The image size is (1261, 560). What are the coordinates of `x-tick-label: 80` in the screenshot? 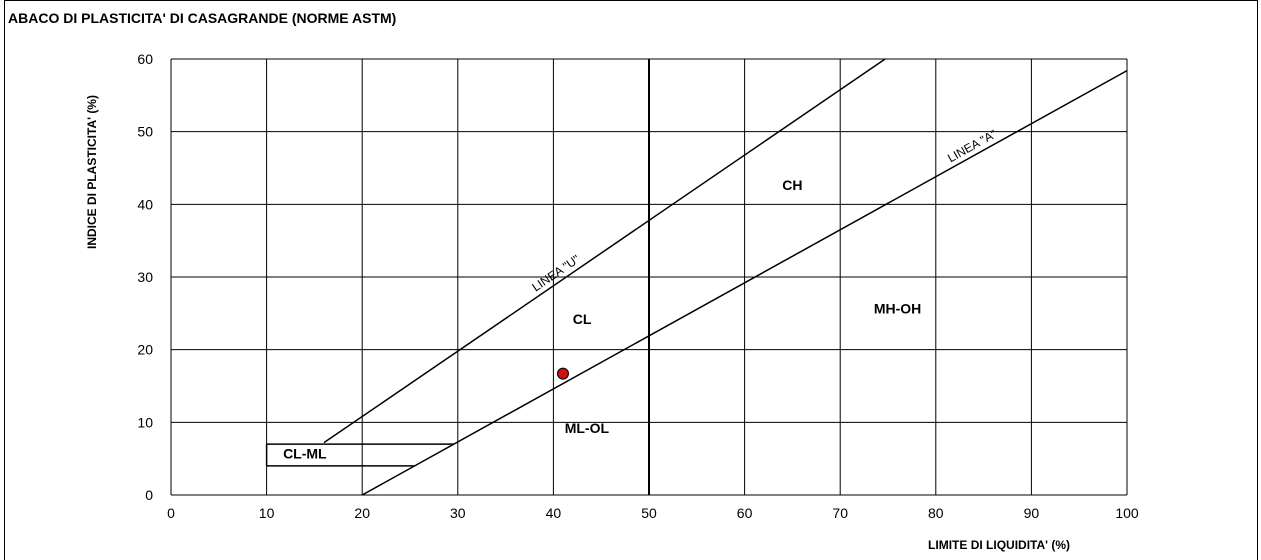 It's located at (936, 513).